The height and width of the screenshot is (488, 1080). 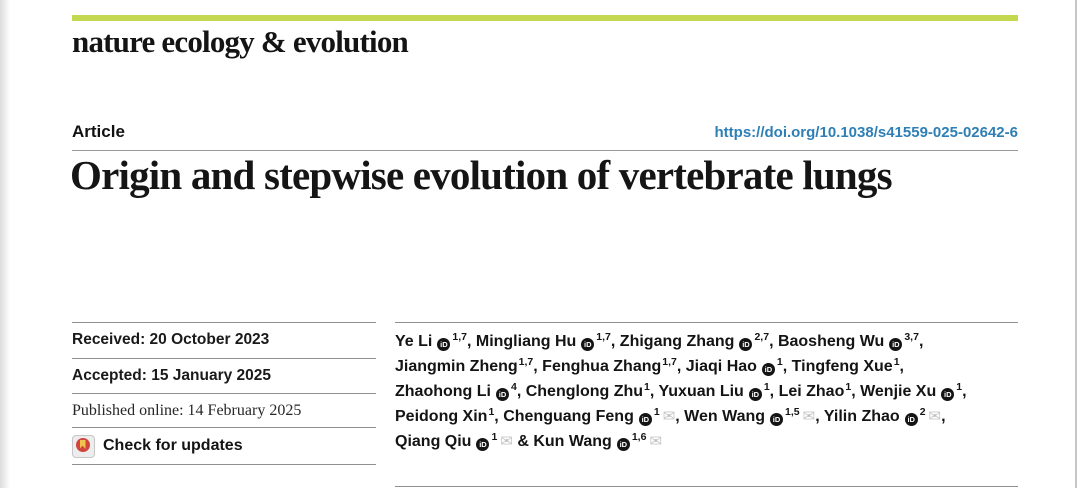 What do you see at coordinates (433, 441) in the screenshot?
I see `author-name-text: Qiang Qiu` at bounding box center [433, 441].